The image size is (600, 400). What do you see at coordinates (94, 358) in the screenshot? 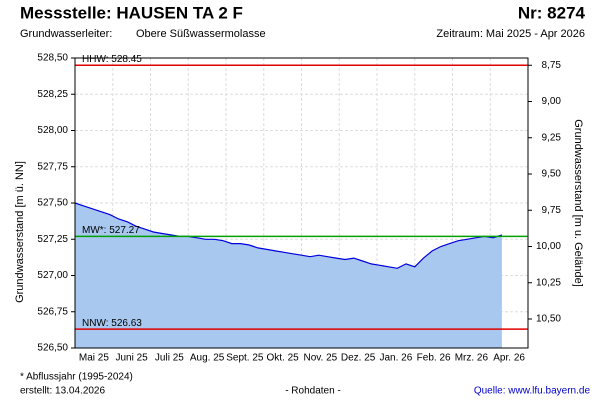
I see `x-tick-label: Mai 25` at bounding box center [94, 358].